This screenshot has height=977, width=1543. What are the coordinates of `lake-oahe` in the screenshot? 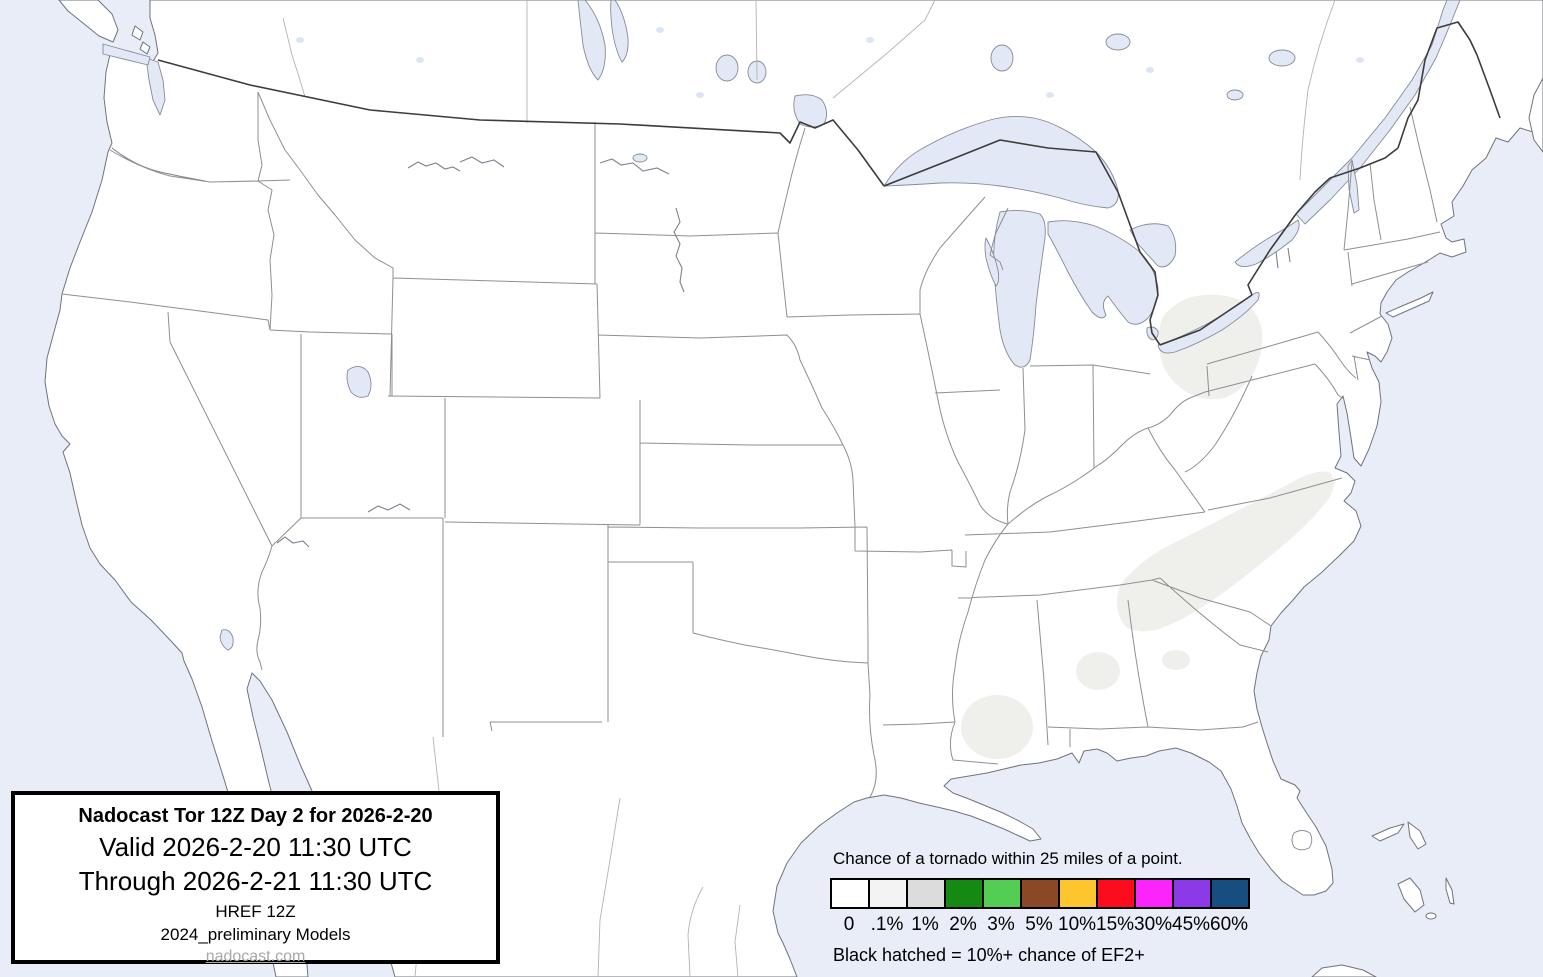 It's located at (679, 250).